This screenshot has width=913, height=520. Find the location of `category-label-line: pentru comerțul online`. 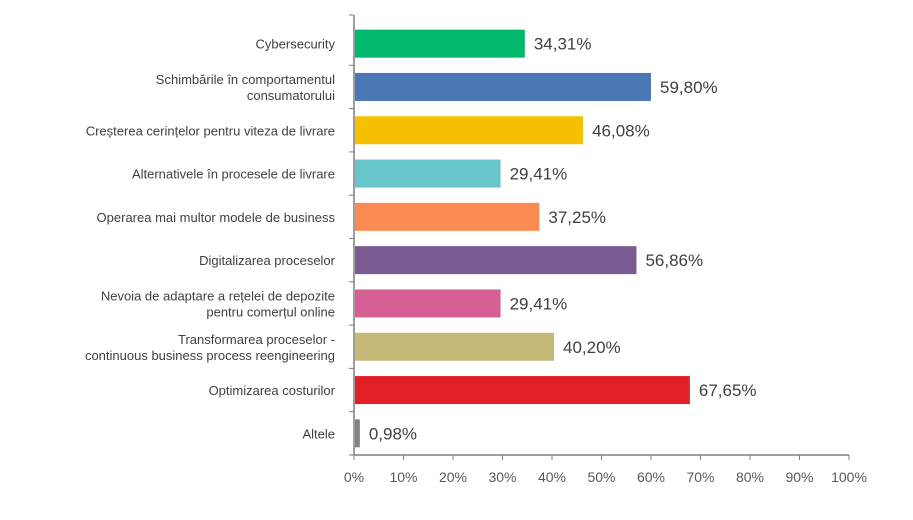

category-label-line: pentru comerțul online is located at coordinates (270, 311).